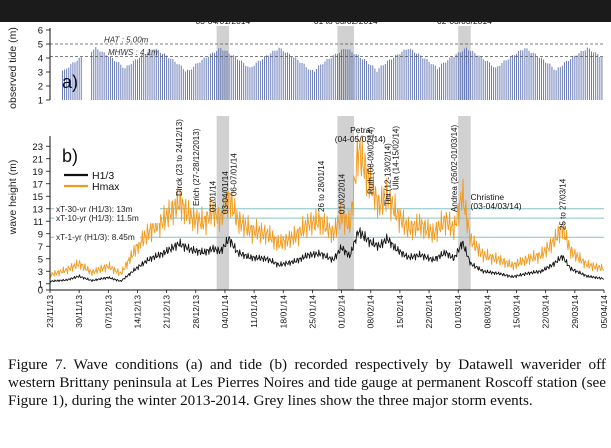 The height and width of the screenshot is (448, 611). I want to click on panel-b-xtick-label-13: 22/02/14, so click(429, 312).